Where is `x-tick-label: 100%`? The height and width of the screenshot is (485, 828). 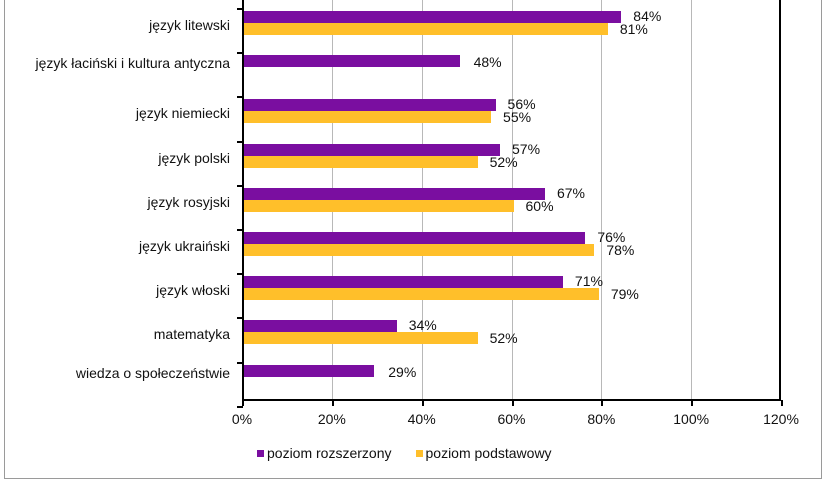 x-tick-label: 100% is located at coordinates (691, 419).